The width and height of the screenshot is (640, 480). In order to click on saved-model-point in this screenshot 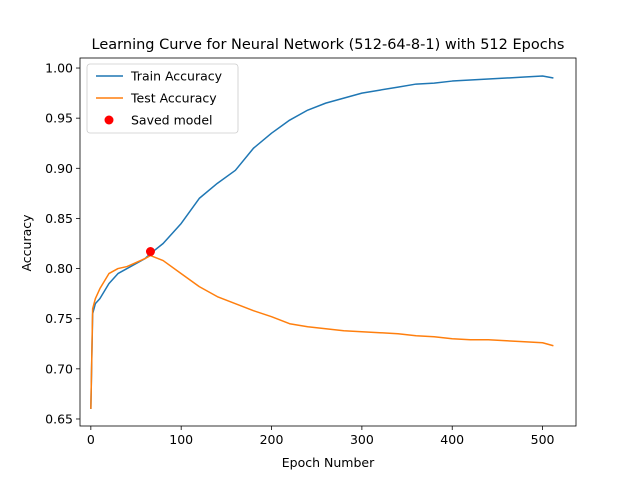, I will do `click(150, 252)`.